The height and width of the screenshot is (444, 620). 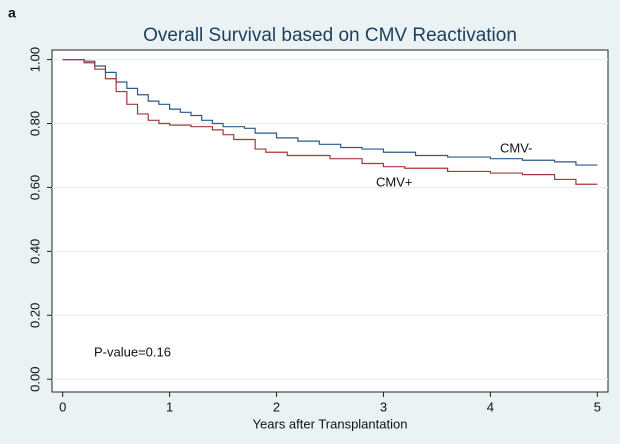 I want to click on series-label: CMV+, so click(x=394, y=181).